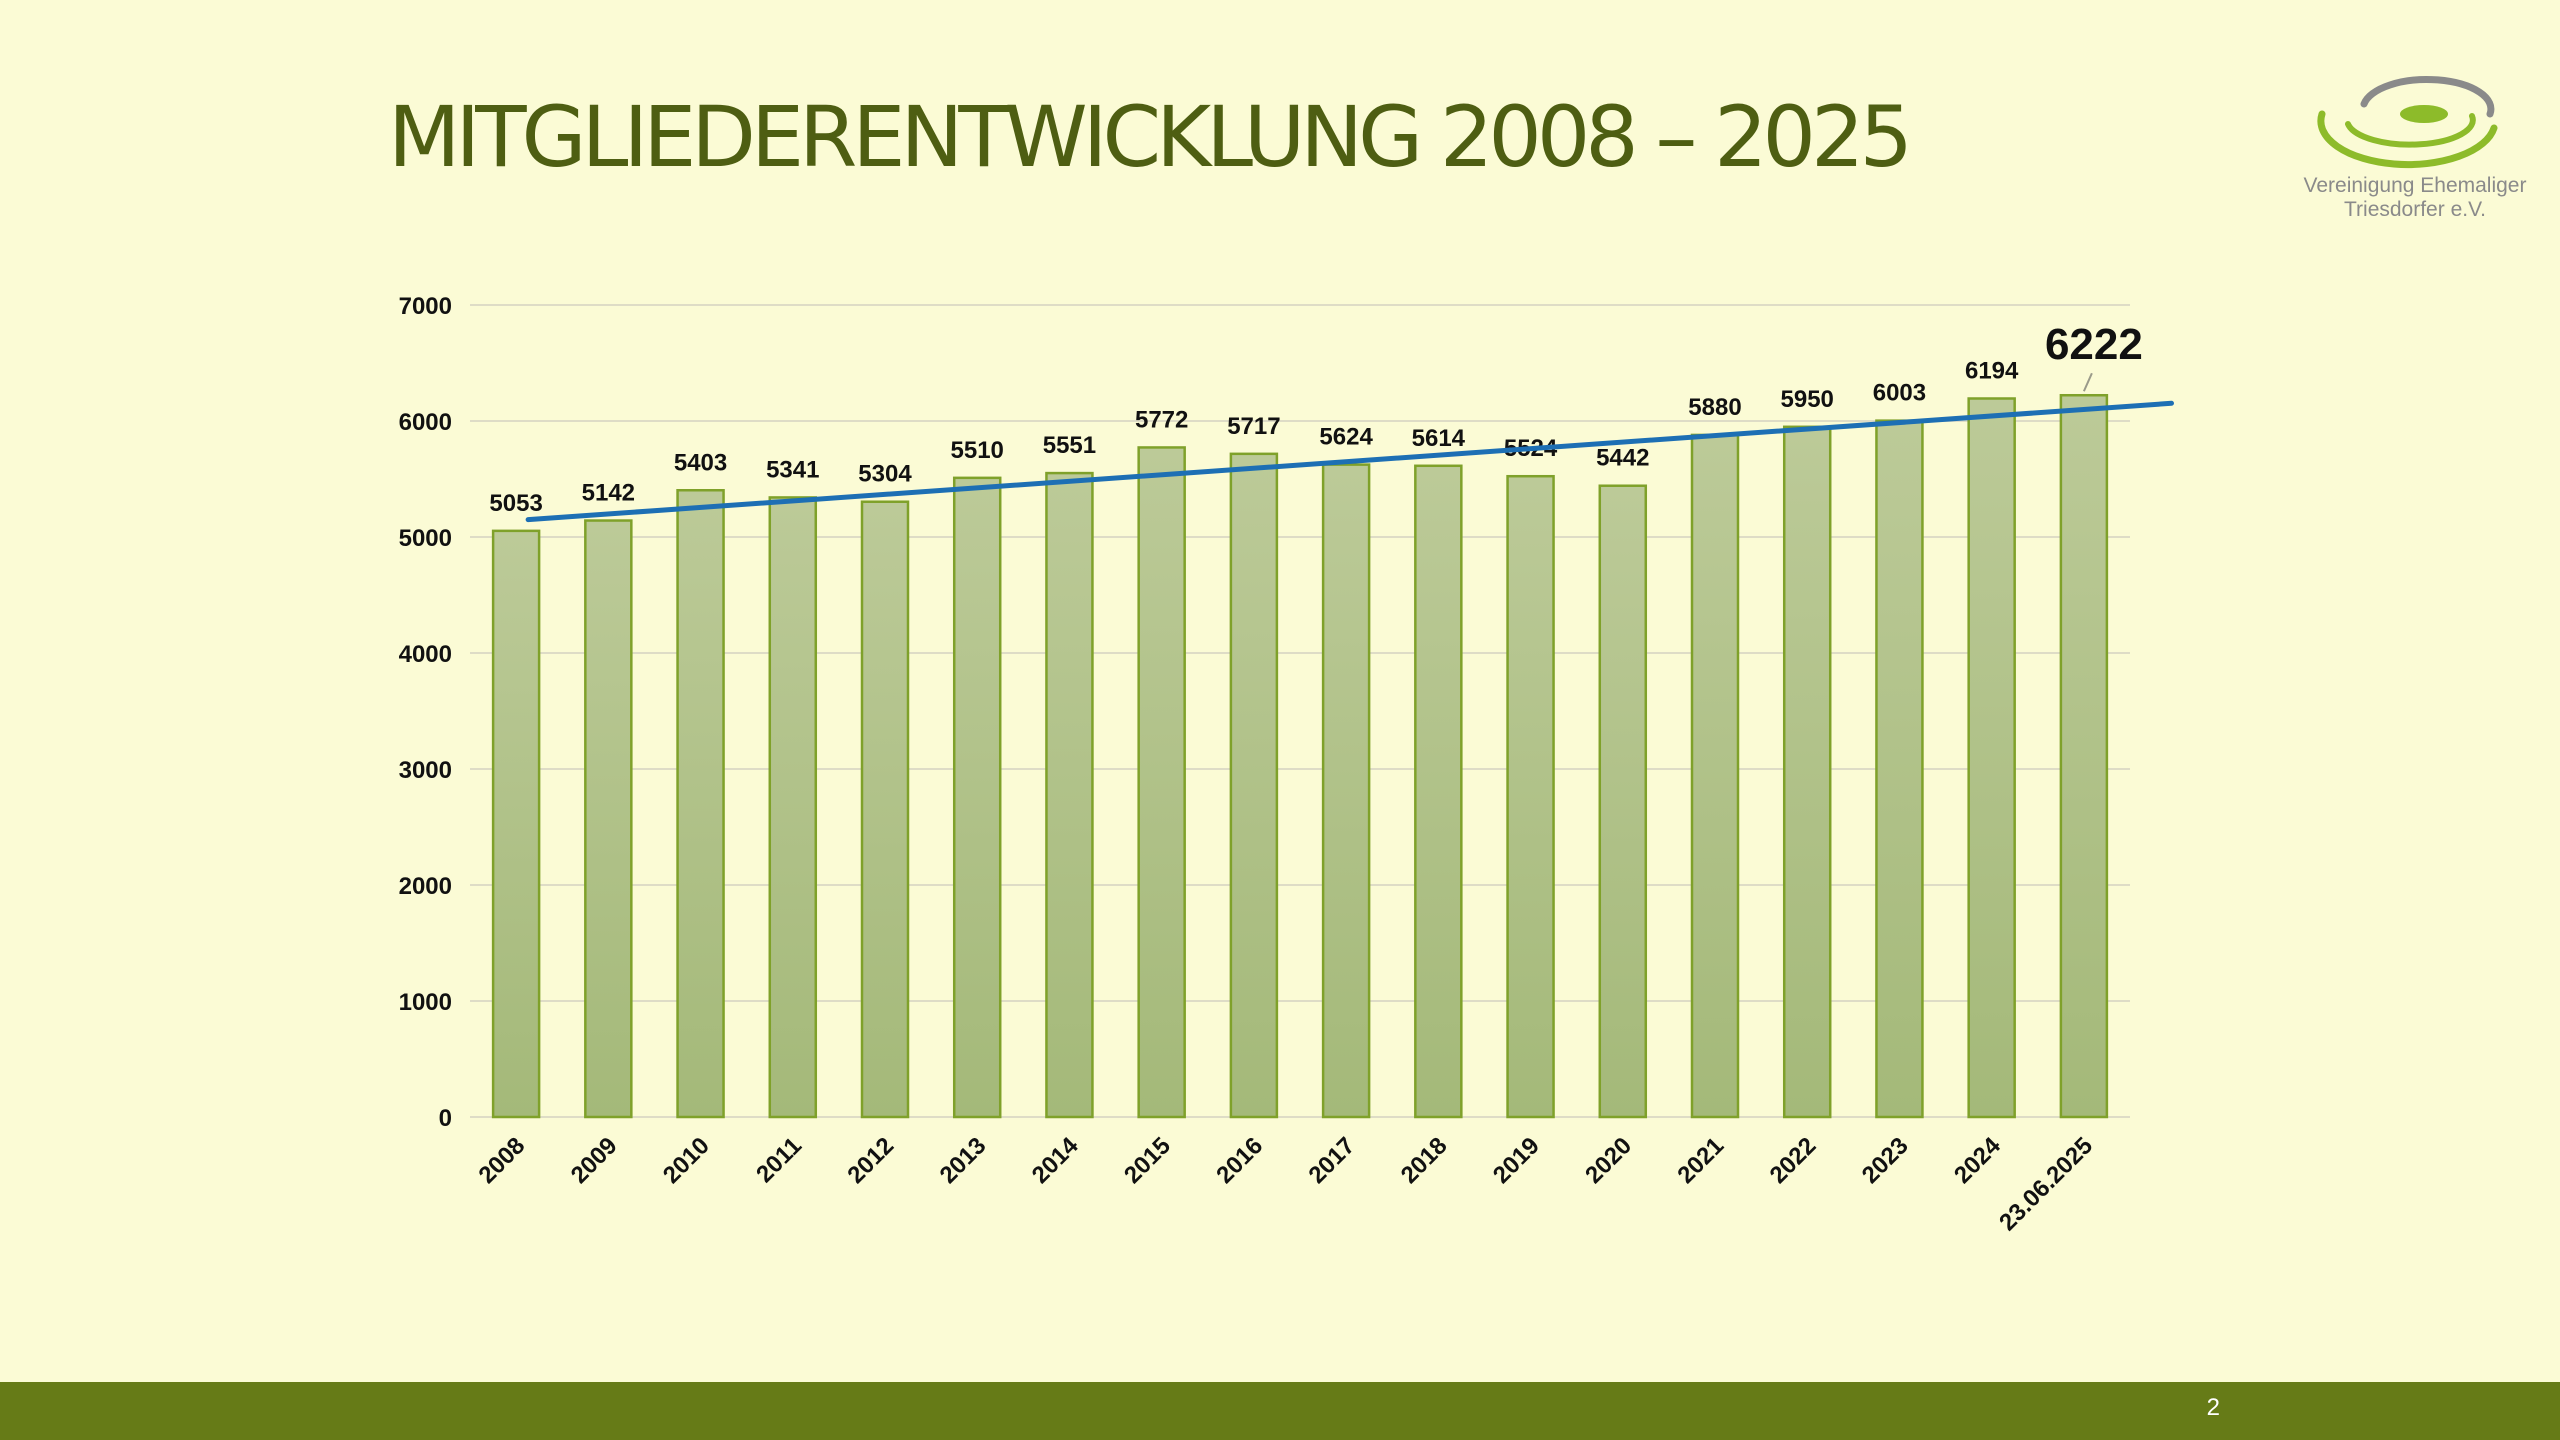 The image size is (2560, 1440). Describe the element at coordinates (1332, 1160) in the screenshot. I see `x-tick-label: 2017` at that location.